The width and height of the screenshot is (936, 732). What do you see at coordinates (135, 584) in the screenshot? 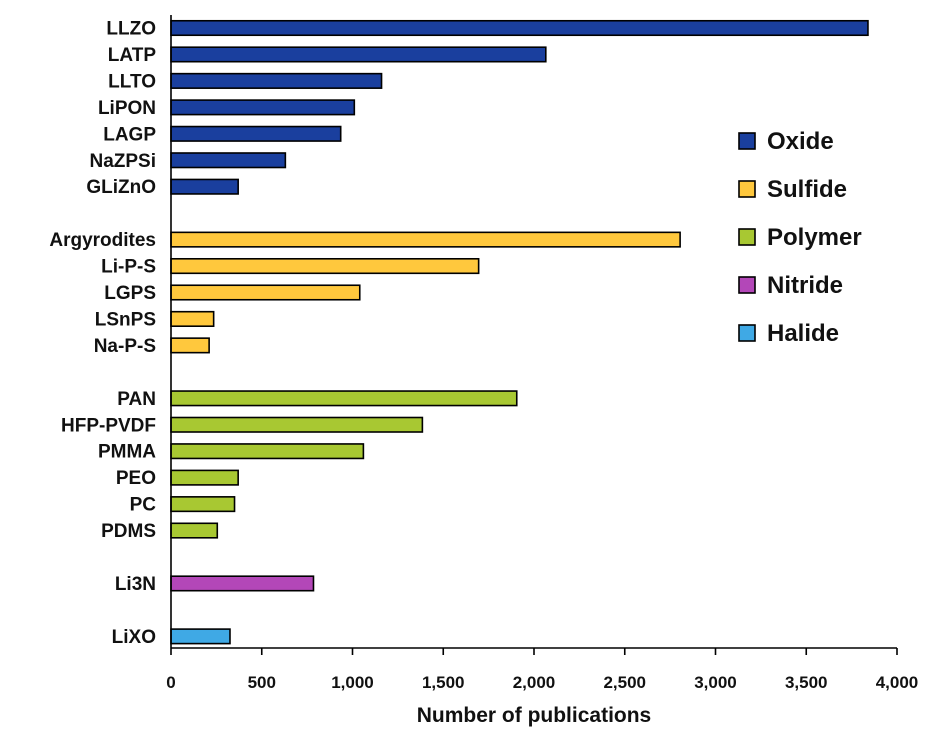
I see `category-label-li3n: Li3N` at bounding box center [135, 584].